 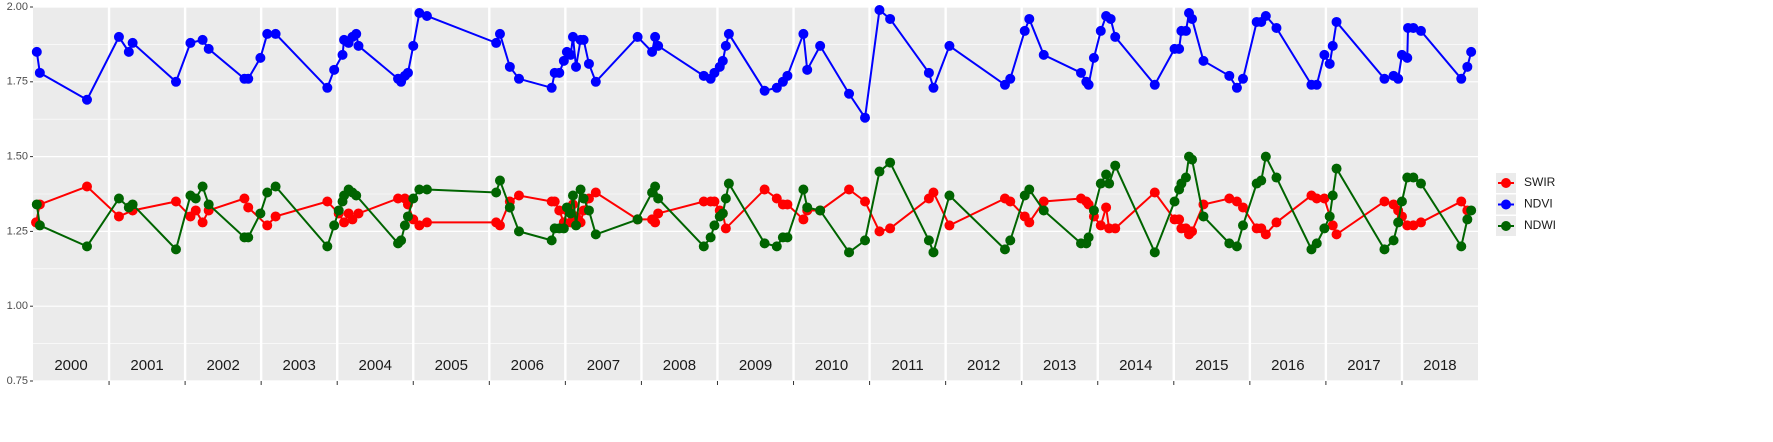 What do you see at coordinates (983, 365) in the screenshot?
I see `year-label: 2012` at bounding box center [983, 365].